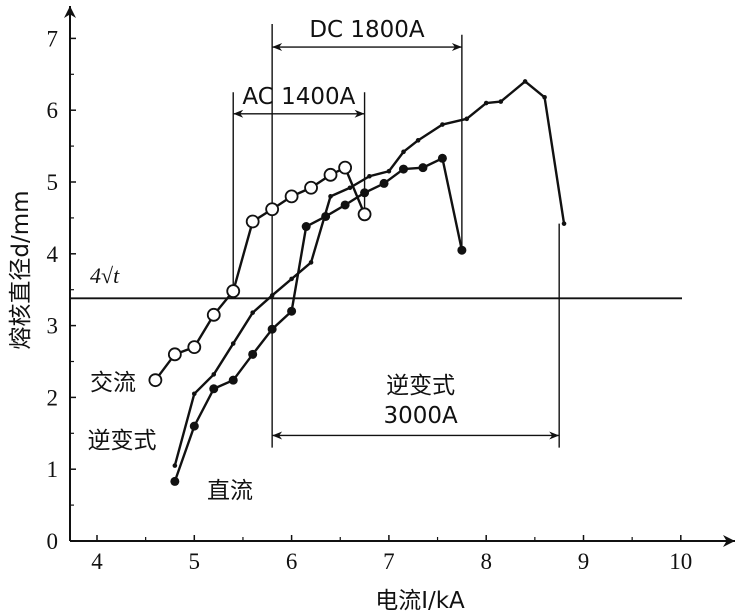  What do you see at coordinates (584, 561) in the screenshot?
I see `x-tick-label: 9` at bounding box center [584, 561].